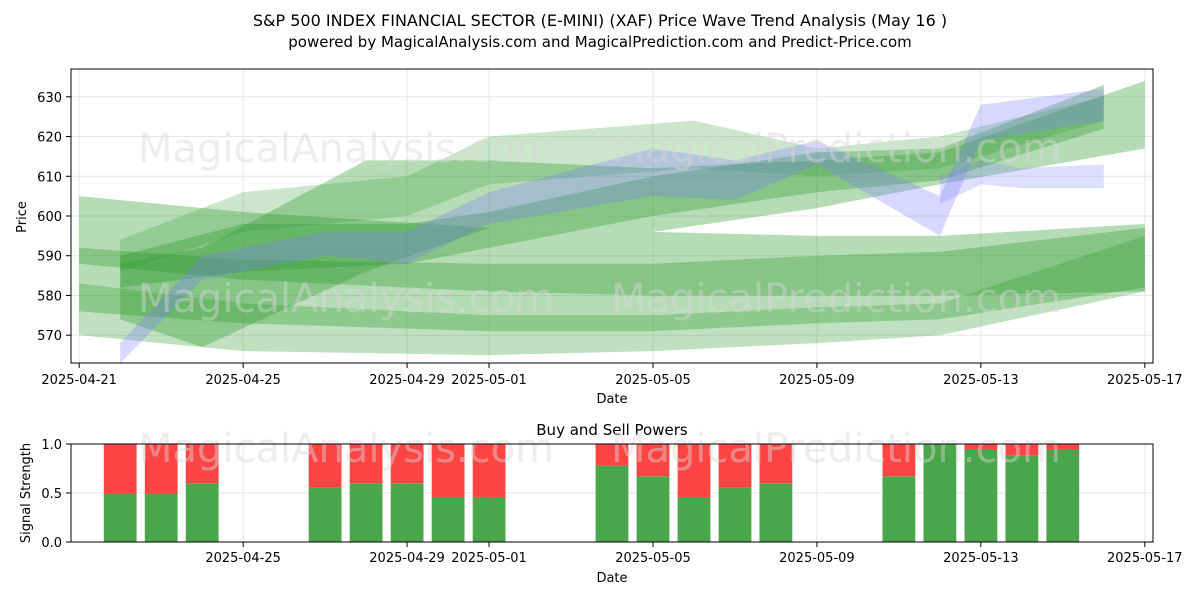  Describe the element at coordinates (51, 543) in the screenshot. I see `y-tick-label: 0.0` at that location.